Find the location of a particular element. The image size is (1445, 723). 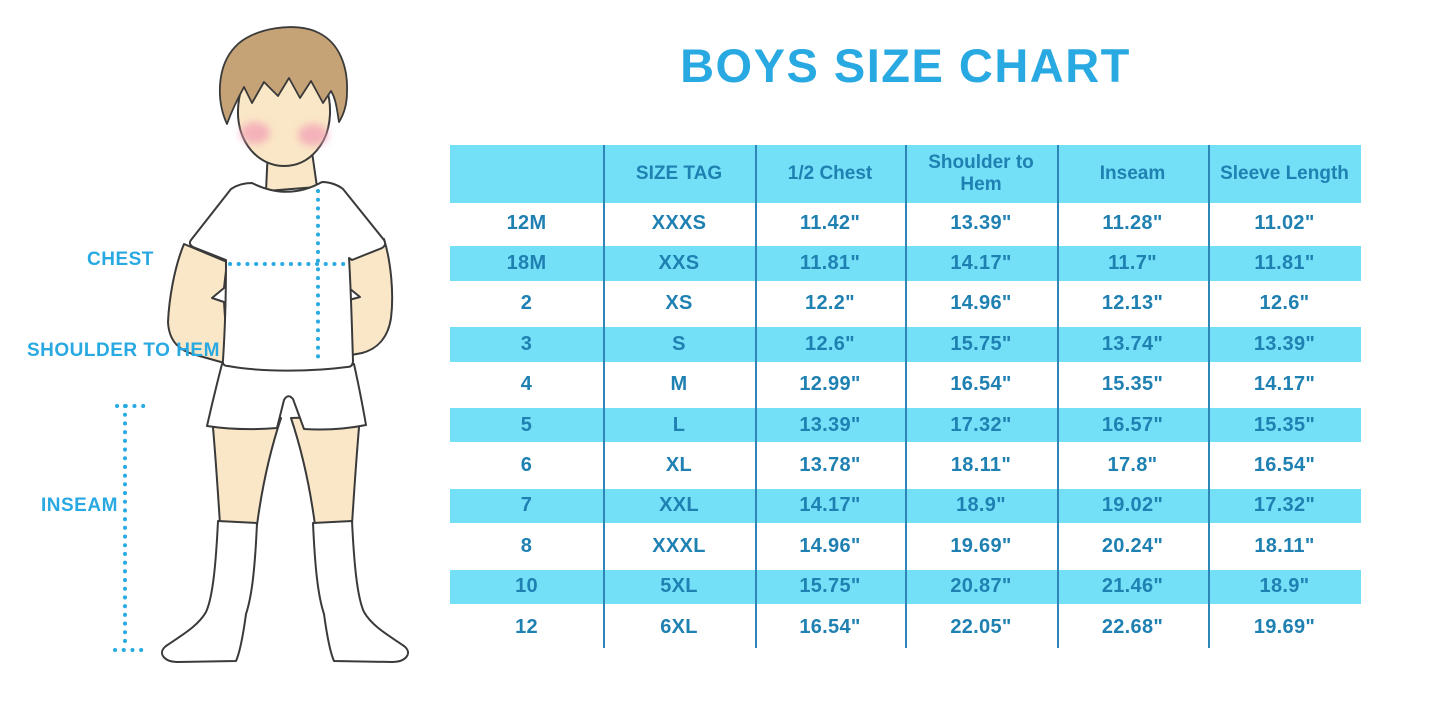

table-row: 8 XXXL 14.96" 19.69" 20.24" 18.11" is located at coordinates (905, 546).